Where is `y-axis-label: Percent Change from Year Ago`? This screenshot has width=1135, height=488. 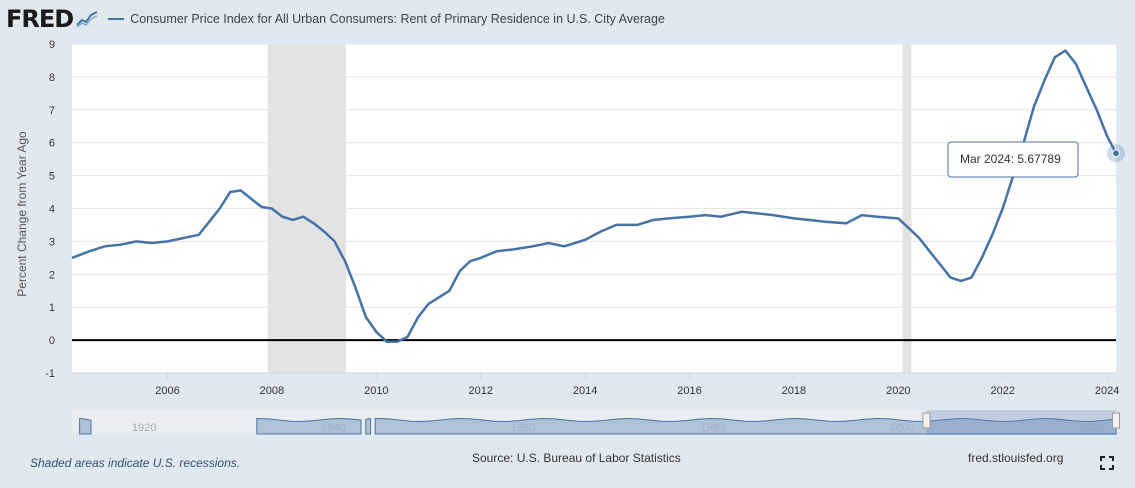 y-axis-label: Percent Change from Year Ago is located at coordinates (22, 214).